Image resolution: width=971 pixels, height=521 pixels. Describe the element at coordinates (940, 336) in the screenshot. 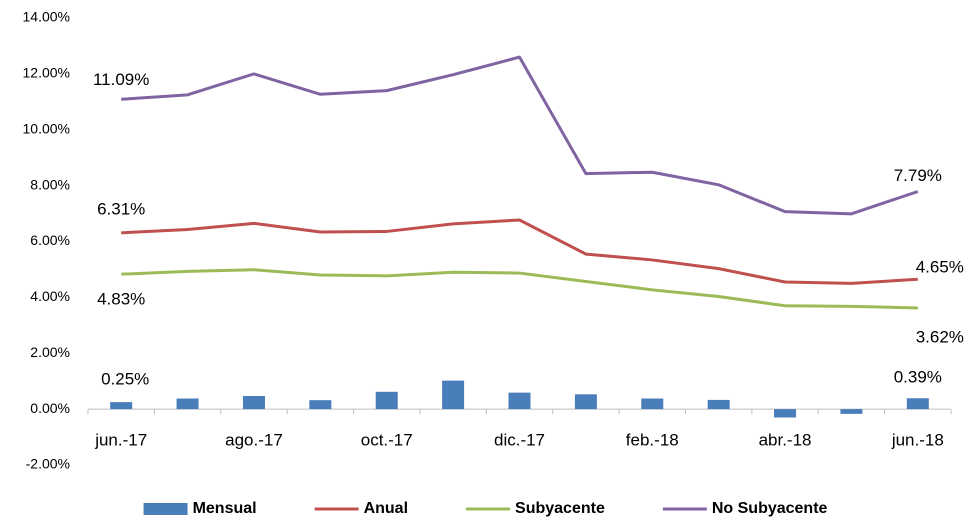

I see `data-label: 3.62%` at that location.